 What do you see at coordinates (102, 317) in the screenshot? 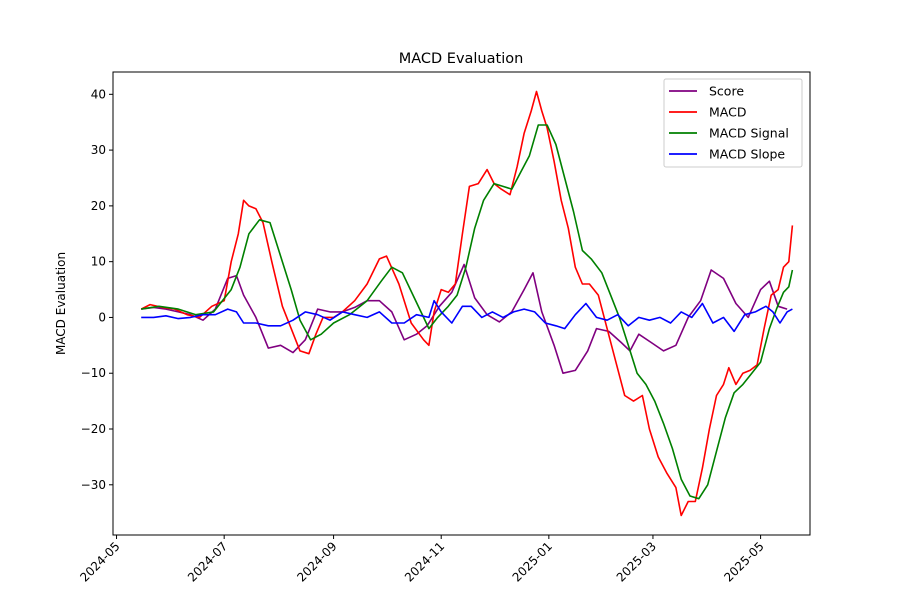
I see `y-tick-label: 0` at bounding box center [102, 317].